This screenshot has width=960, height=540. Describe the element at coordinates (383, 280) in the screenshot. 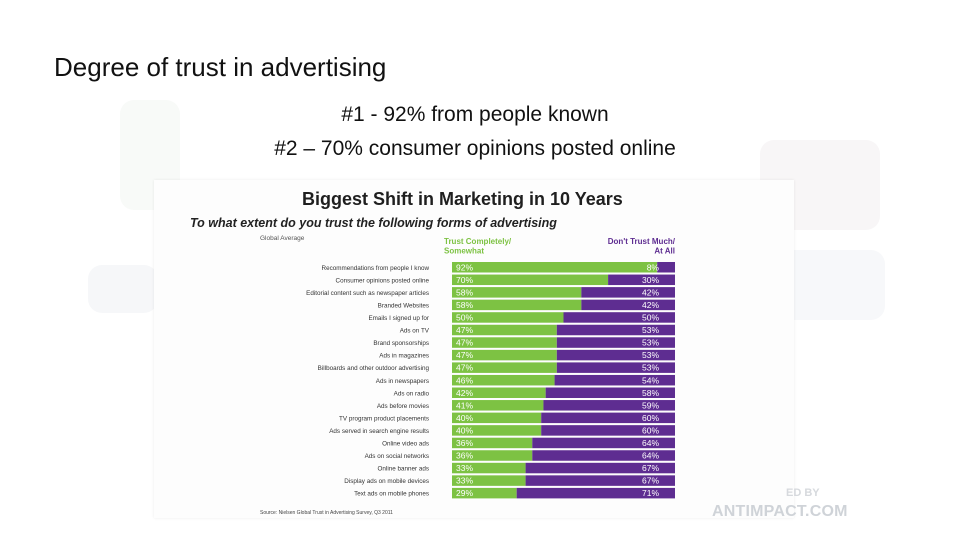

I see `category-label: Consumer opinions posted online` at that location.